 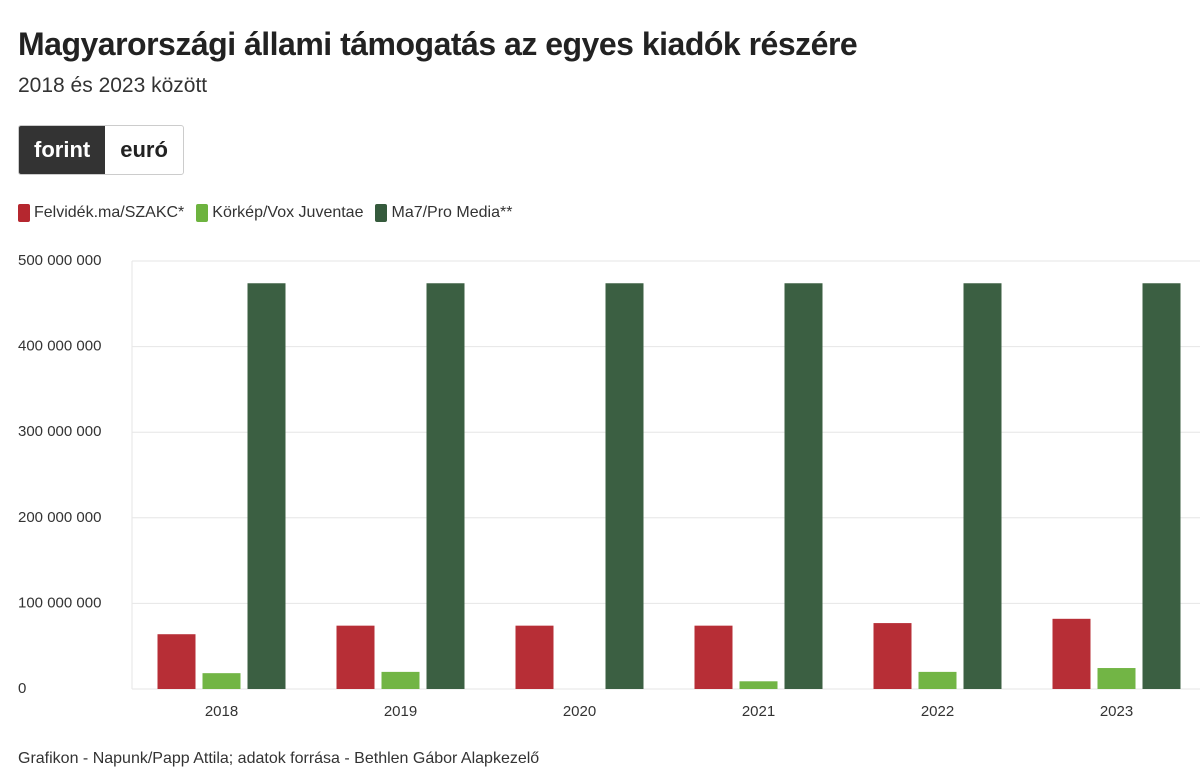 What do you see at coordinates (109, 212) in the screenshot?
I see `legend-label: Felvidék.ma/SZAKC*` at bounding box center [109, 212].